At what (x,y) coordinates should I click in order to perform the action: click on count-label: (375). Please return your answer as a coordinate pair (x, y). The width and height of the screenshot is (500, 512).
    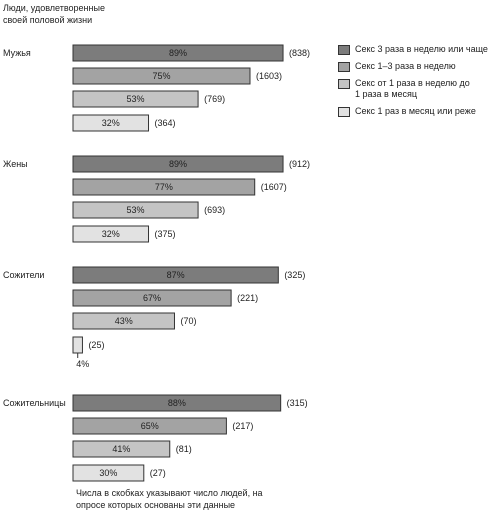
    Looking at the image, I should click on (165, 234).